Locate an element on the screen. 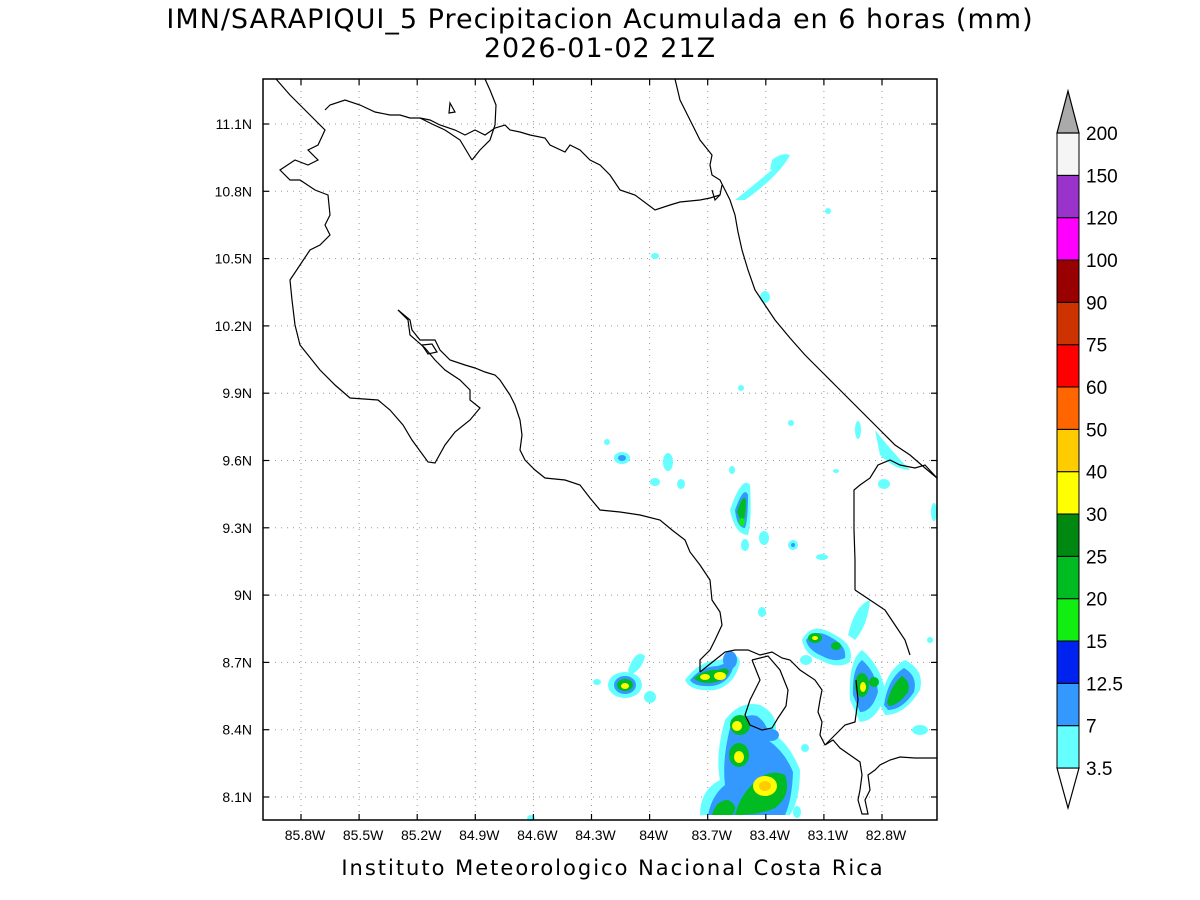 Image resolution: width=1200 pixels, height=900 pixels. colorbar-min-arrow is located at coordinates (1068, 789).